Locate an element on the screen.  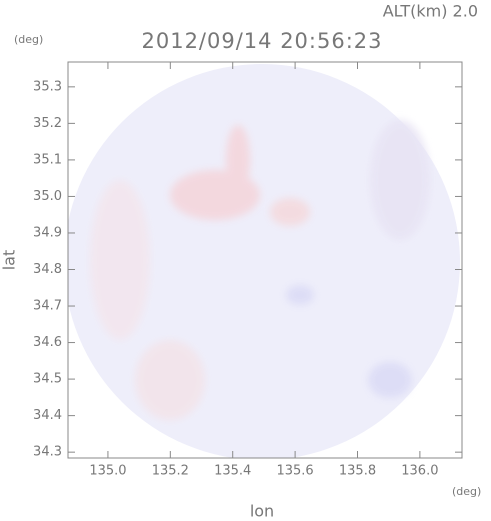
y-axis-label: lat is located at coordinates (9, 260).